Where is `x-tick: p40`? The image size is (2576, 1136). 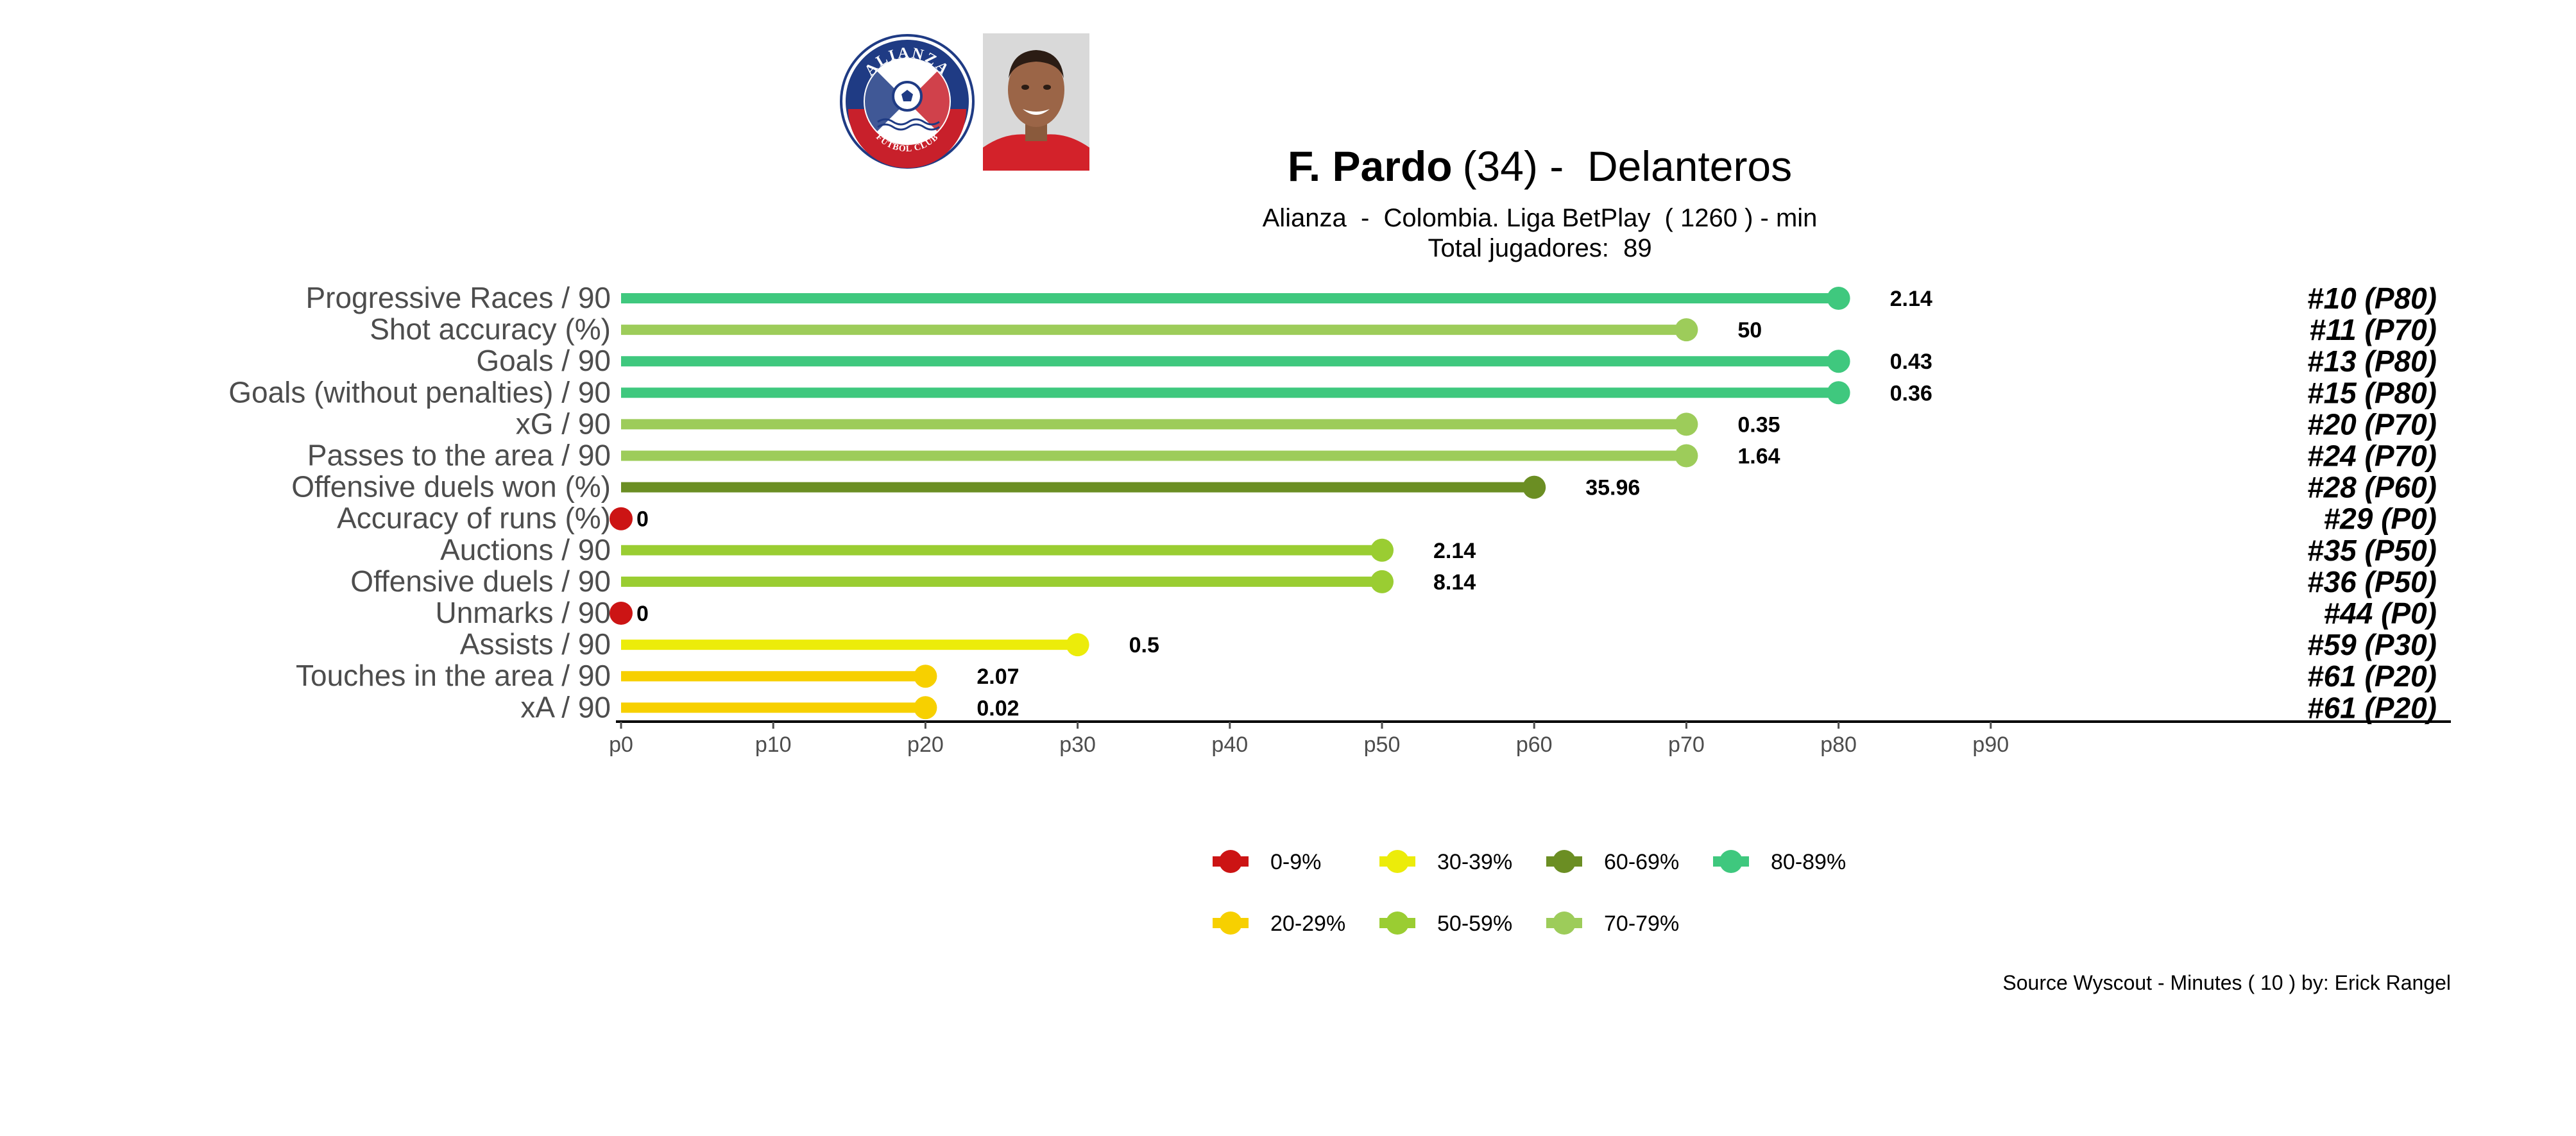
x-tick: p40 is located at coordinates (1229, 739).